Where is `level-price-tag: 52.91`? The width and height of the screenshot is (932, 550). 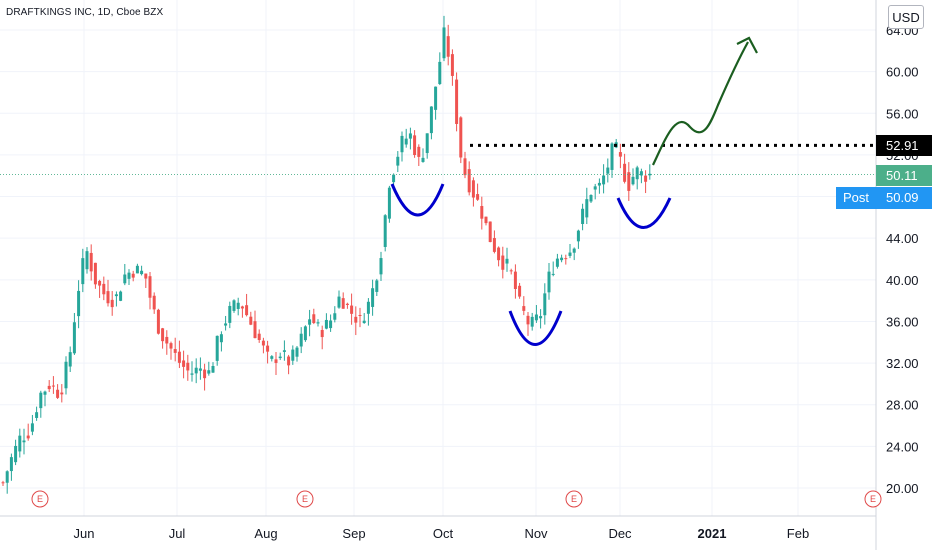
level-price-tag: 52.91 is located at coordinates (904, 146).